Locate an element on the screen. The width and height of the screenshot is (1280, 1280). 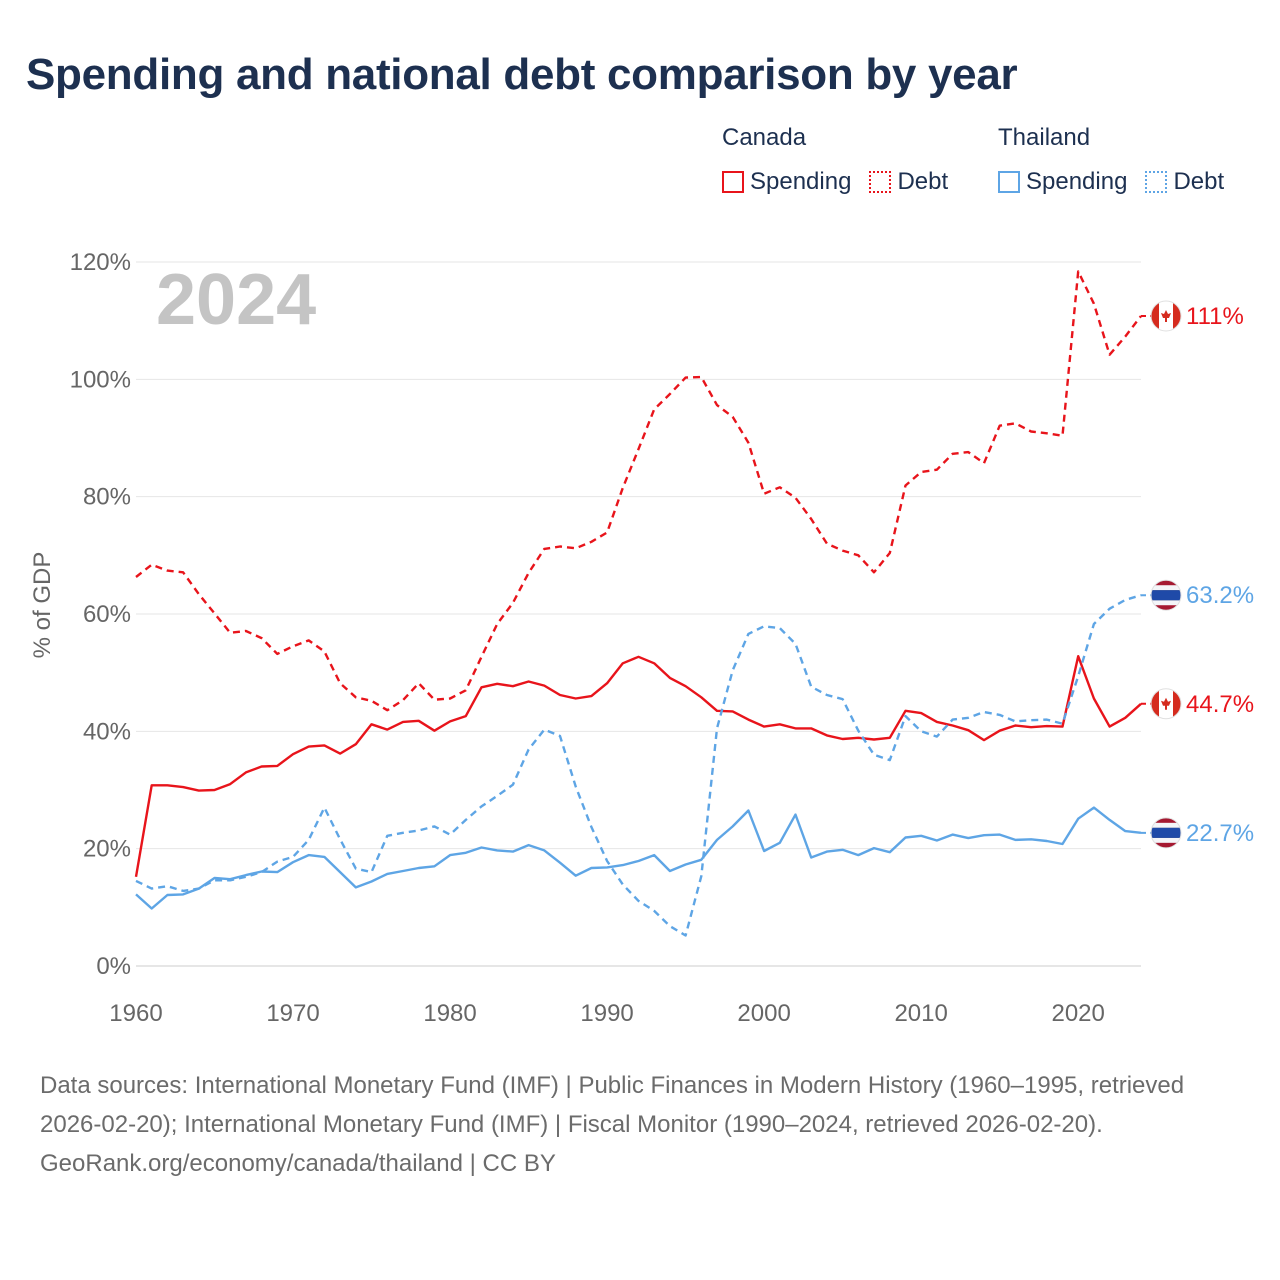
end-marker-canada-spending: 44.7% is located at coordinates (1197, 704).